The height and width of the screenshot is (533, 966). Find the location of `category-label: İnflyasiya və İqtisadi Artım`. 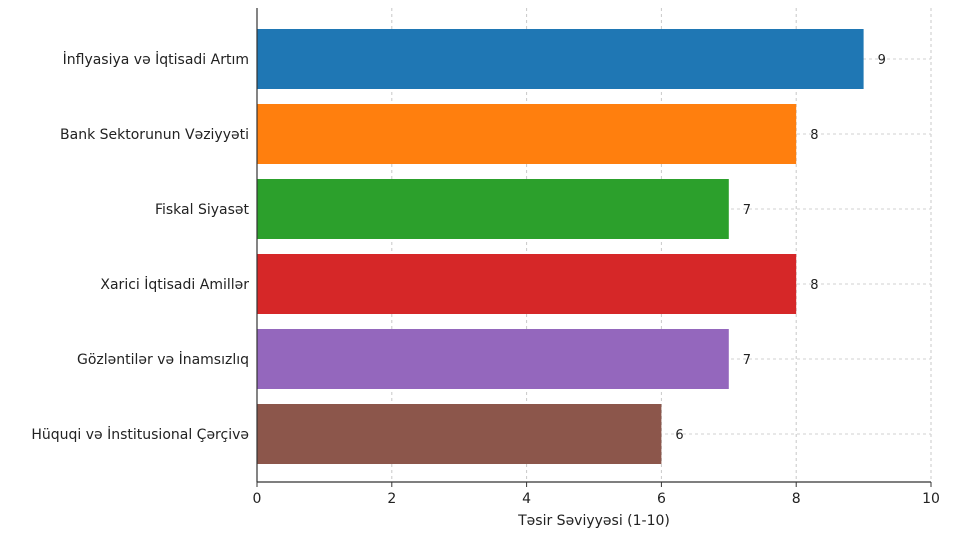

category-label: İnflyasiya və İqtisadi Artım is located at coordinates (156, 59).